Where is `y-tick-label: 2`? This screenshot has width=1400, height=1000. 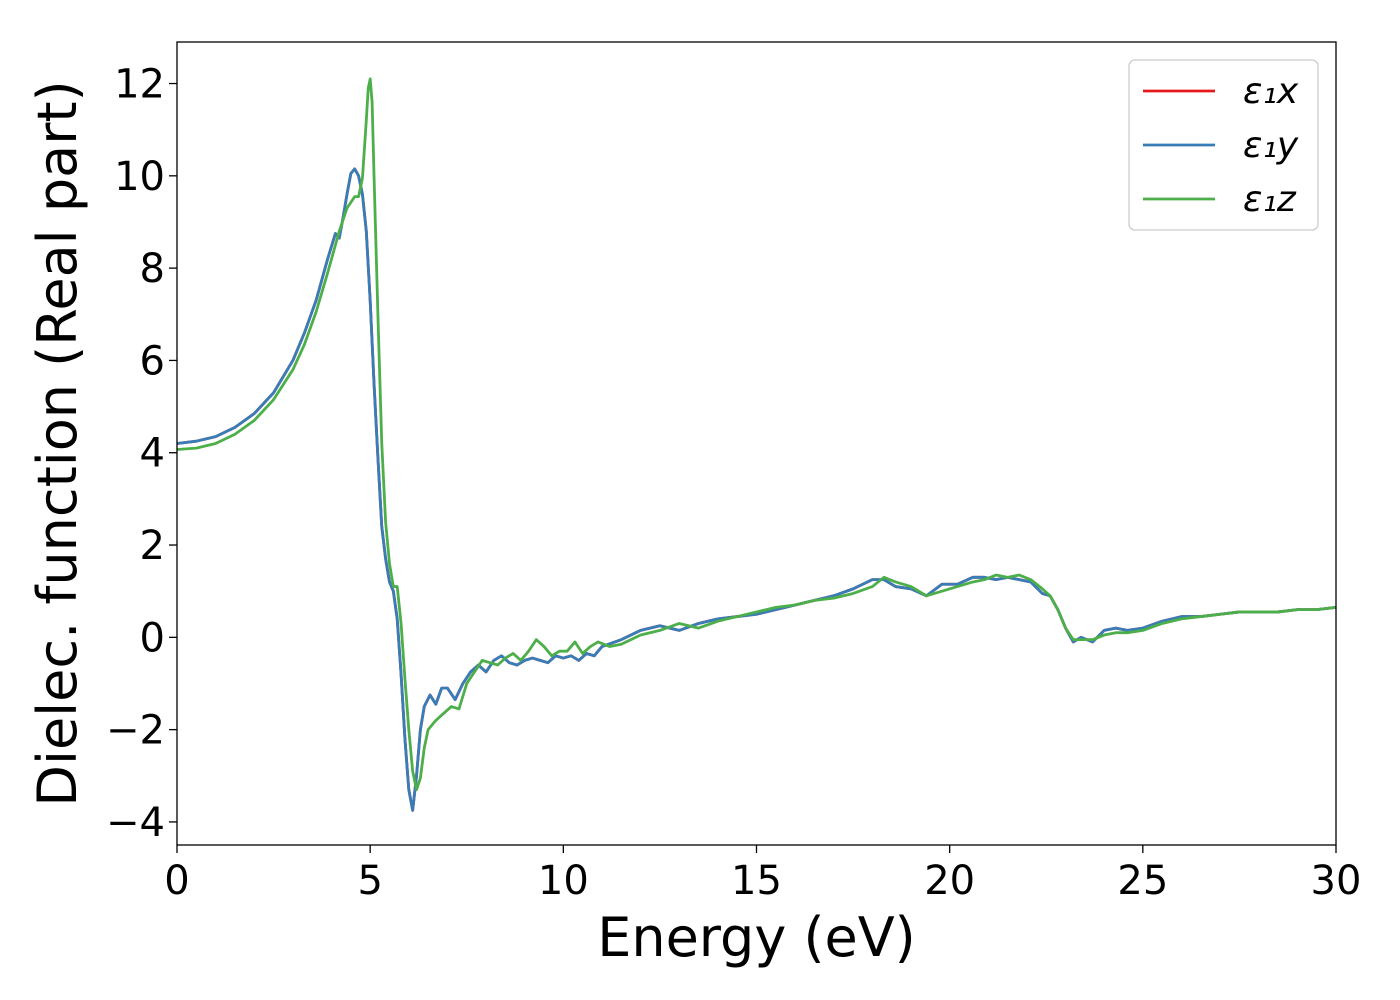
y-tick-label: 2 is located at coordinates (152, 546).